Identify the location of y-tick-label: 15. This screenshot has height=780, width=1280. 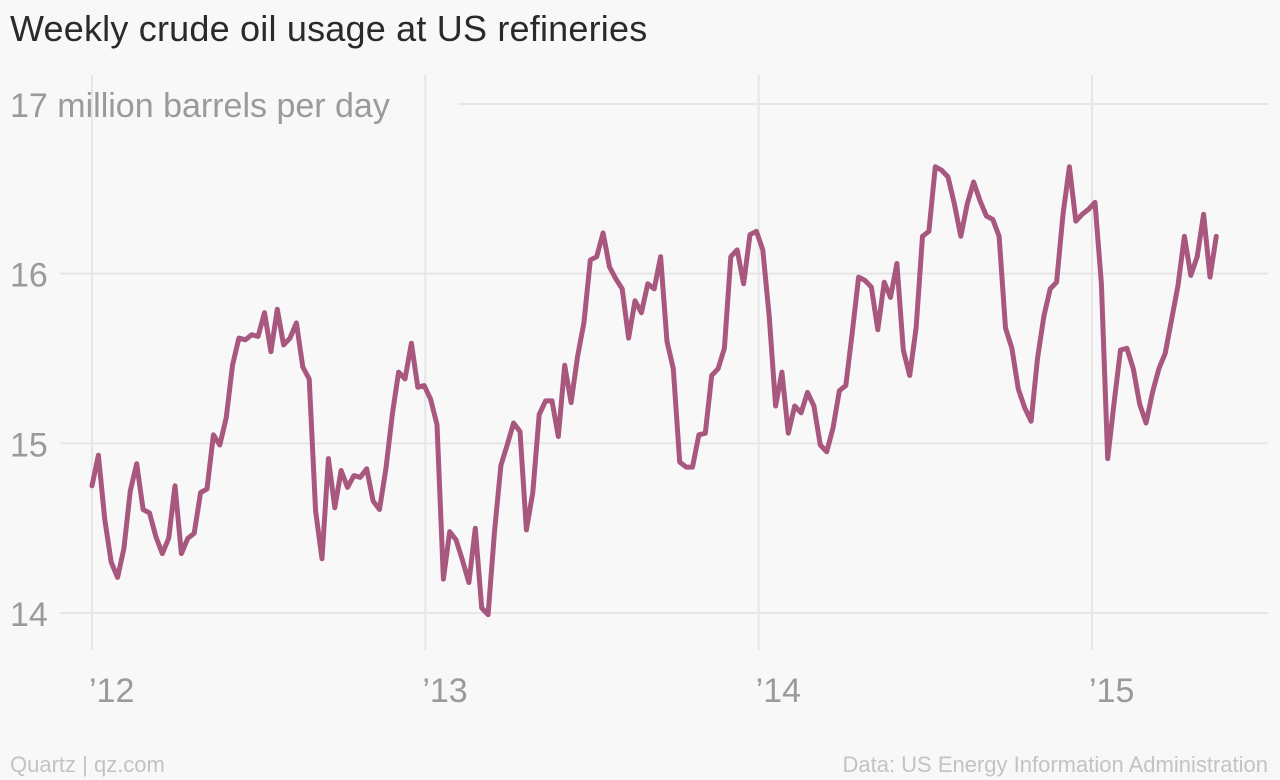
(29, 445).